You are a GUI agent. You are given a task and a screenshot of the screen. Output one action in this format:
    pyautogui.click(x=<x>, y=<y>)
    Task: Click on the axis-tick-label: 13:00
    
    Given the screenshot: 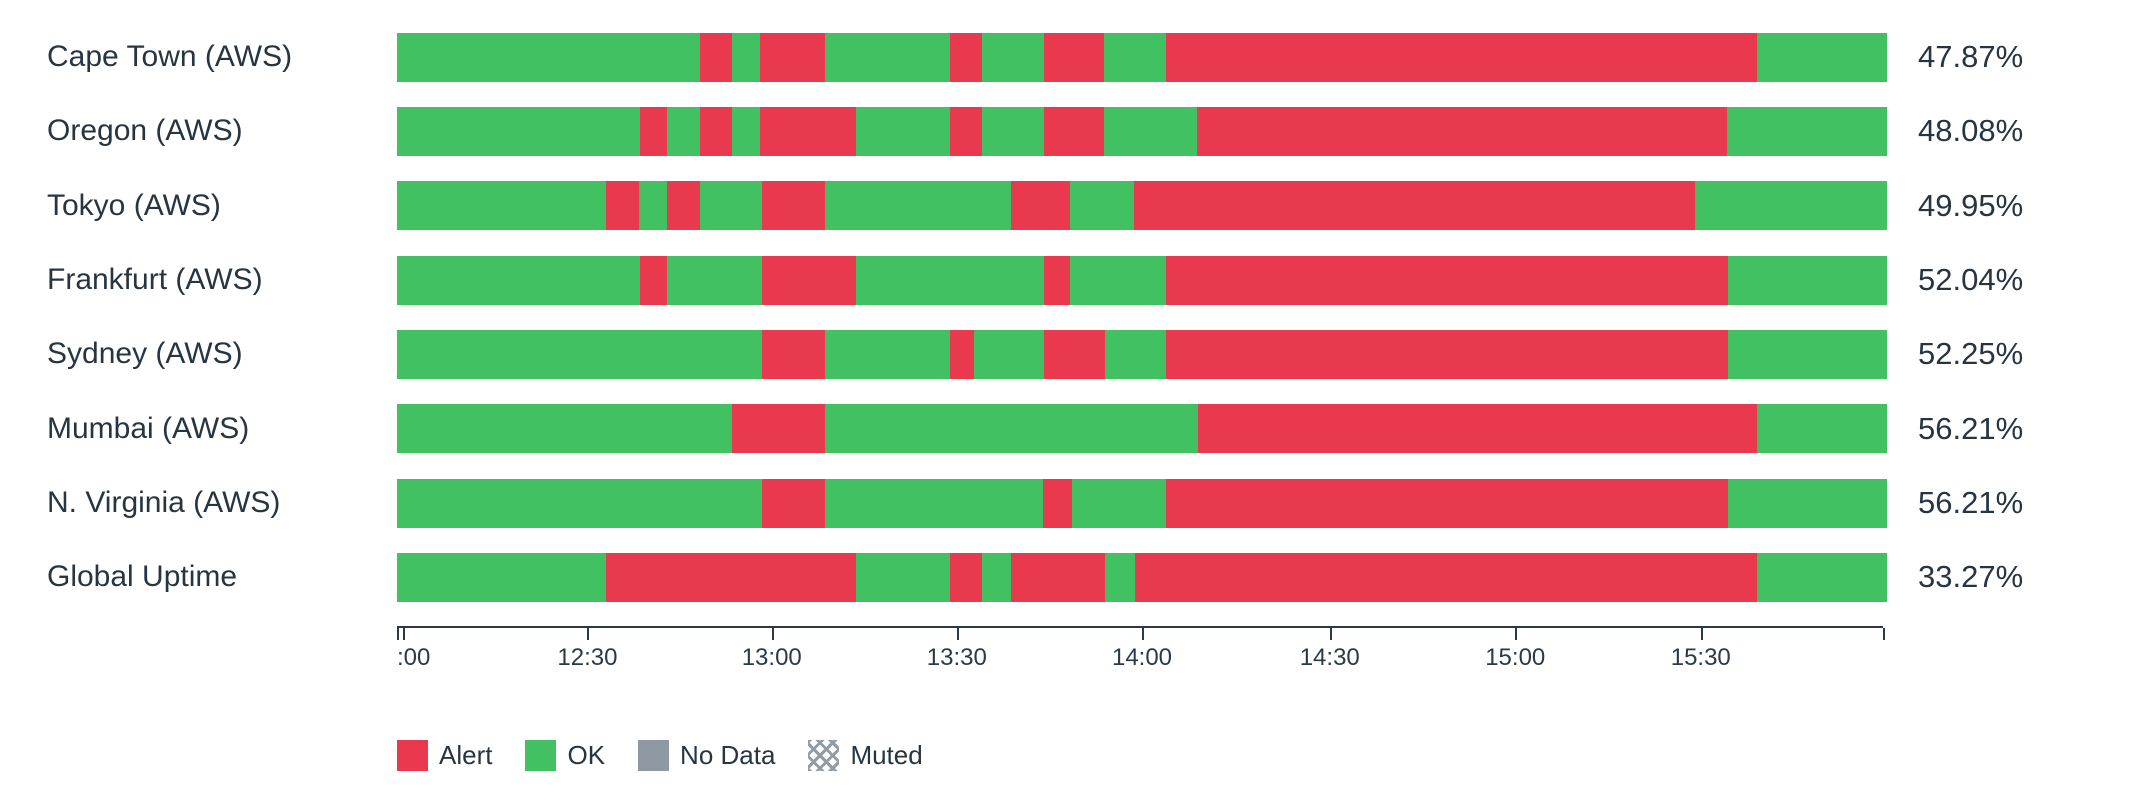 What is the action you would take?
    pyautogui.click(x=771, y=657)
    